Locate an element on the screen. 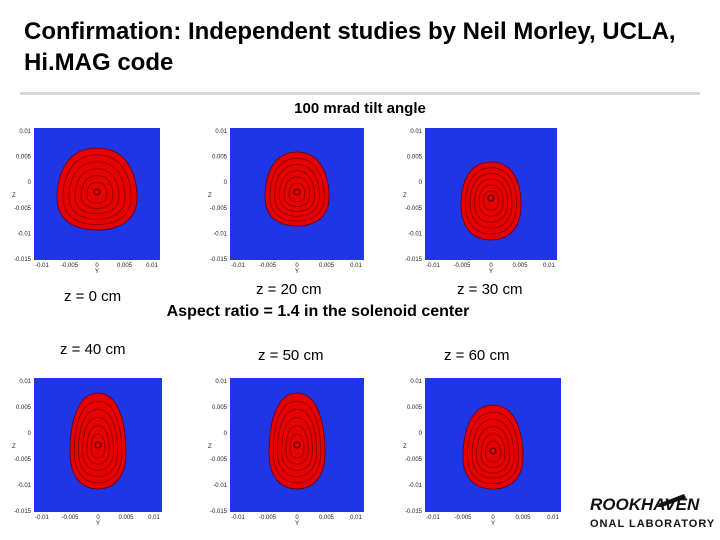 The image size is (720, 540). logo-swoosh is located at coordinates (672, 500).